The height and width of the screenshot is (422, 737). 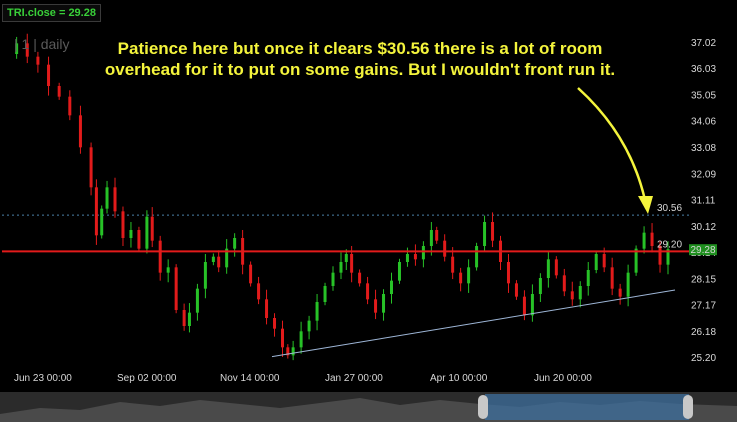 I want to click on support-trendline, so click(x=473, y=323).